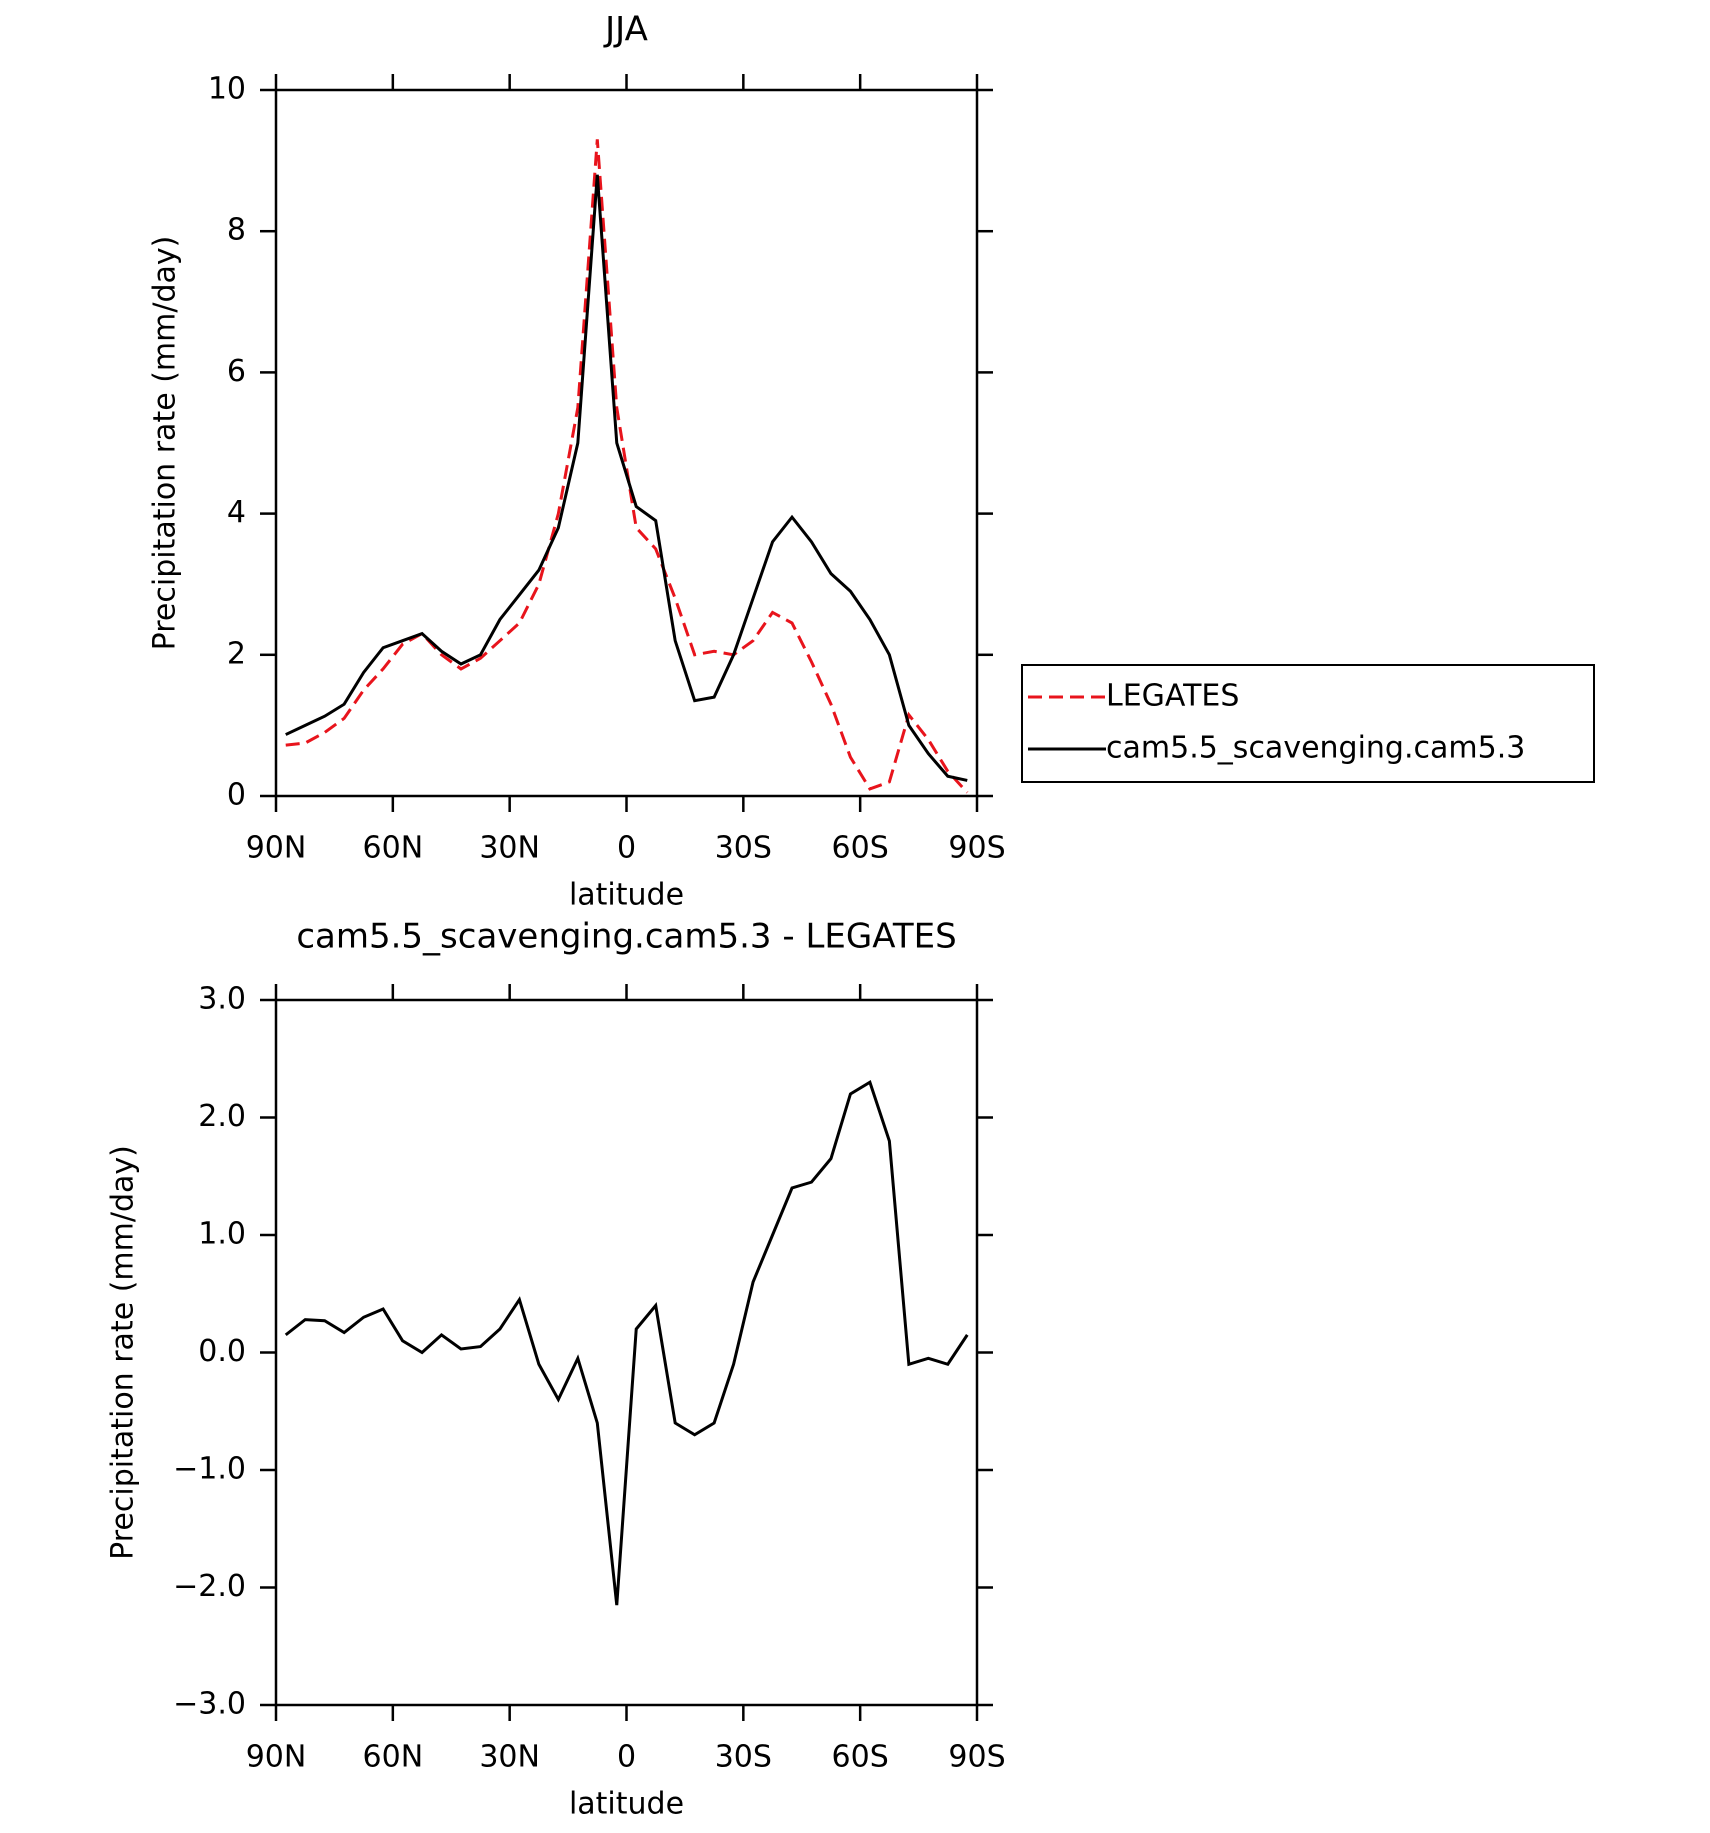 Image resolution: width=1710 pixels, height=1833 pixels. Describe the element at coordinates (625, 30) in the screenshot. I see `chart-title: JJA` at that location.